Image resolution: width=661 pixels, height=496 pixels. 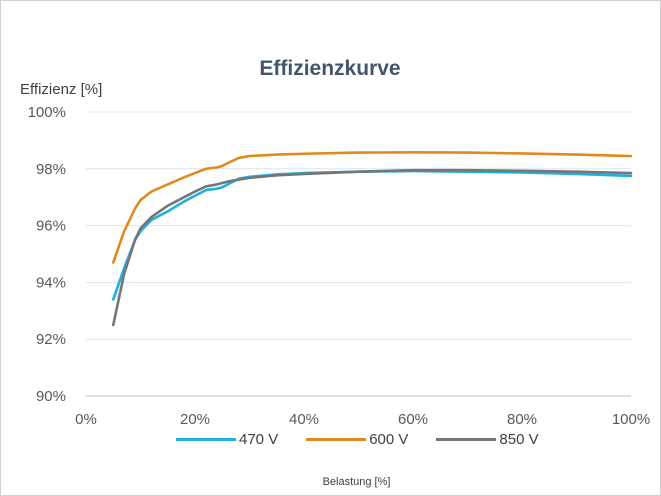 What do you see at coordinates (356, 482) in the screenshot?
I see `x-axis-label: Belastung [%]` at bounding box center [356, 482].